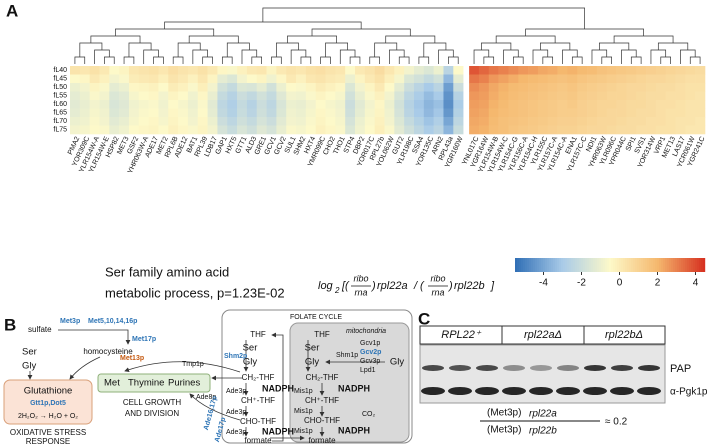 The height and width of the screenshot is (444, 708). I want to click on diagram-label: Met17p, so click(144, 339).